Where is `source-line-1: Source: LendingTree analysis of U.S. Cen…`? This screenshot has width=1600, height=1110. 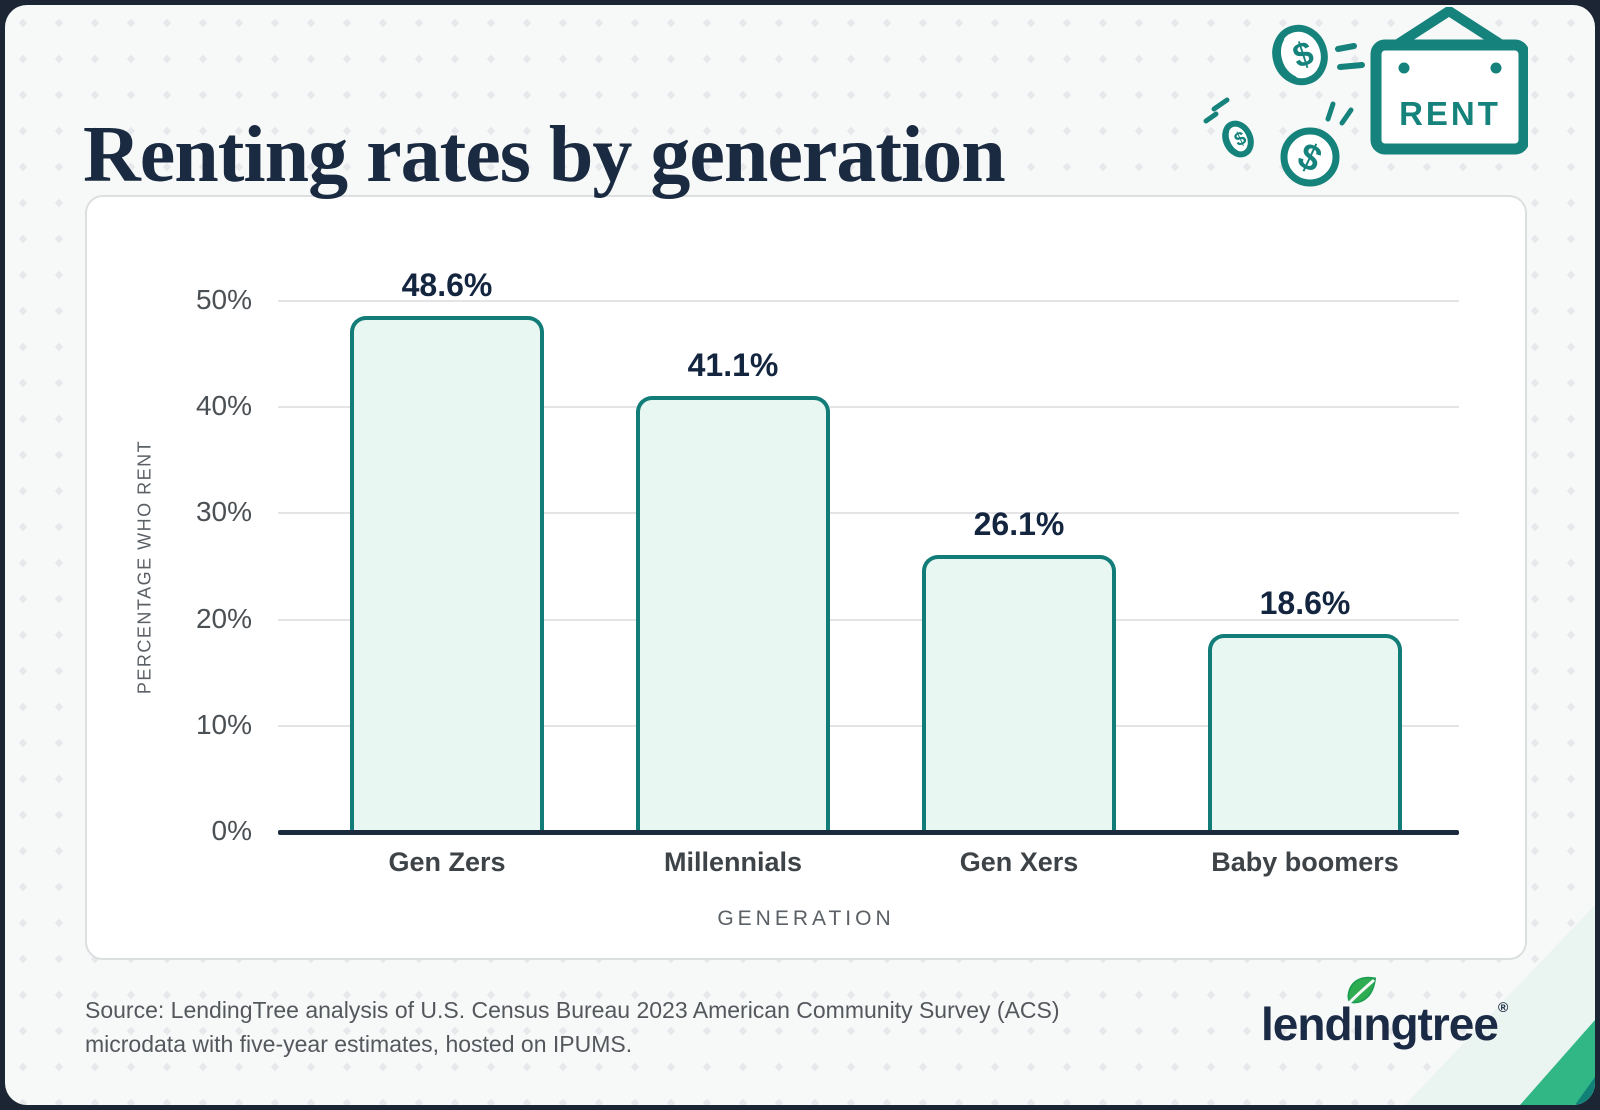 source-line-1: Source: LendingTree analysis of U.S. Cen… is located at coordinates (572, 1010).